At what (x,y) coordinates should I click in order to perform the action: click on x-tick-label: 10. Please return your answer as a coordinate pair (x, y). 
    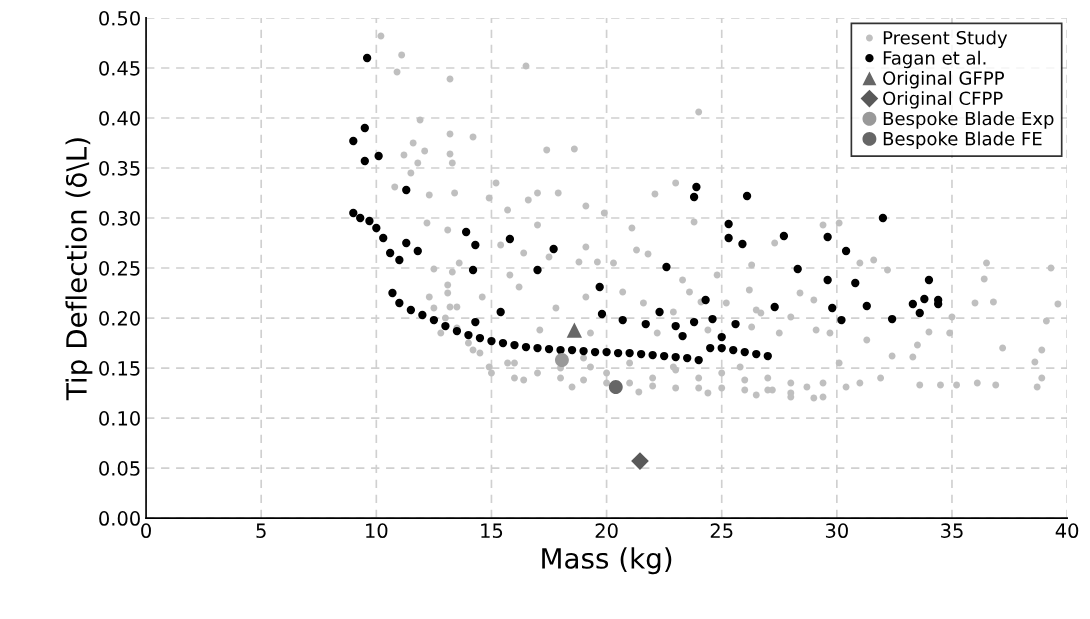
    Looking at the image, I should click on (377, 531).